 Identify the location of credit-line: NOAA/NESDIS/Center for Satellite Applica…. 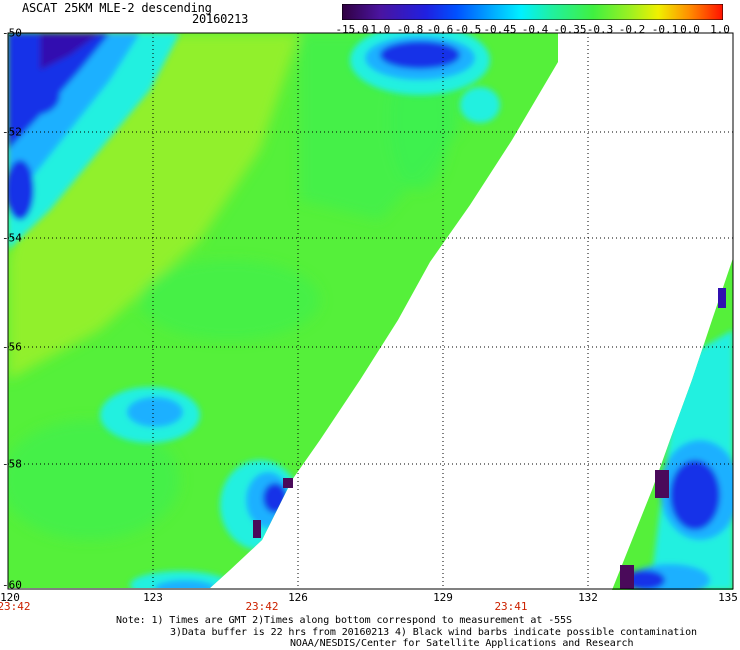
(462, 643).